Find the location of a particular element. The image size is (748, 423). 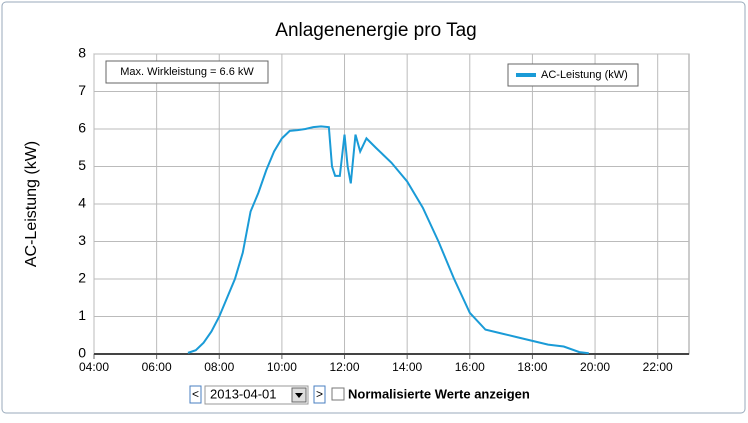

y-tick-label: 4 is located at coordinates (82, 203).